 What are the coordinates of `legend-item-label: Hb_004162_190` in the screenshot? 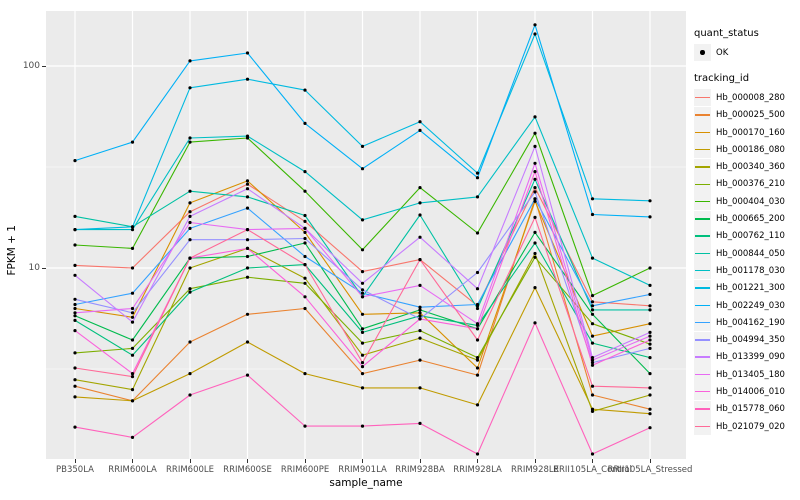 It's located at (750, 322).